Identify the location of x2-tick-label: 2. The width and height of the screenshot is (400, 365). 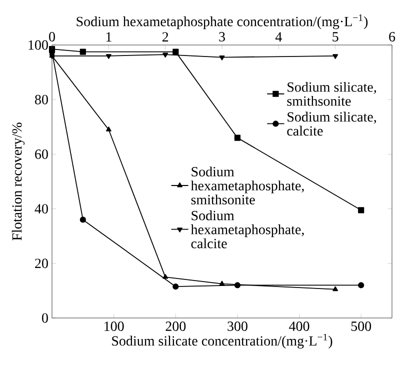
(165, 37).